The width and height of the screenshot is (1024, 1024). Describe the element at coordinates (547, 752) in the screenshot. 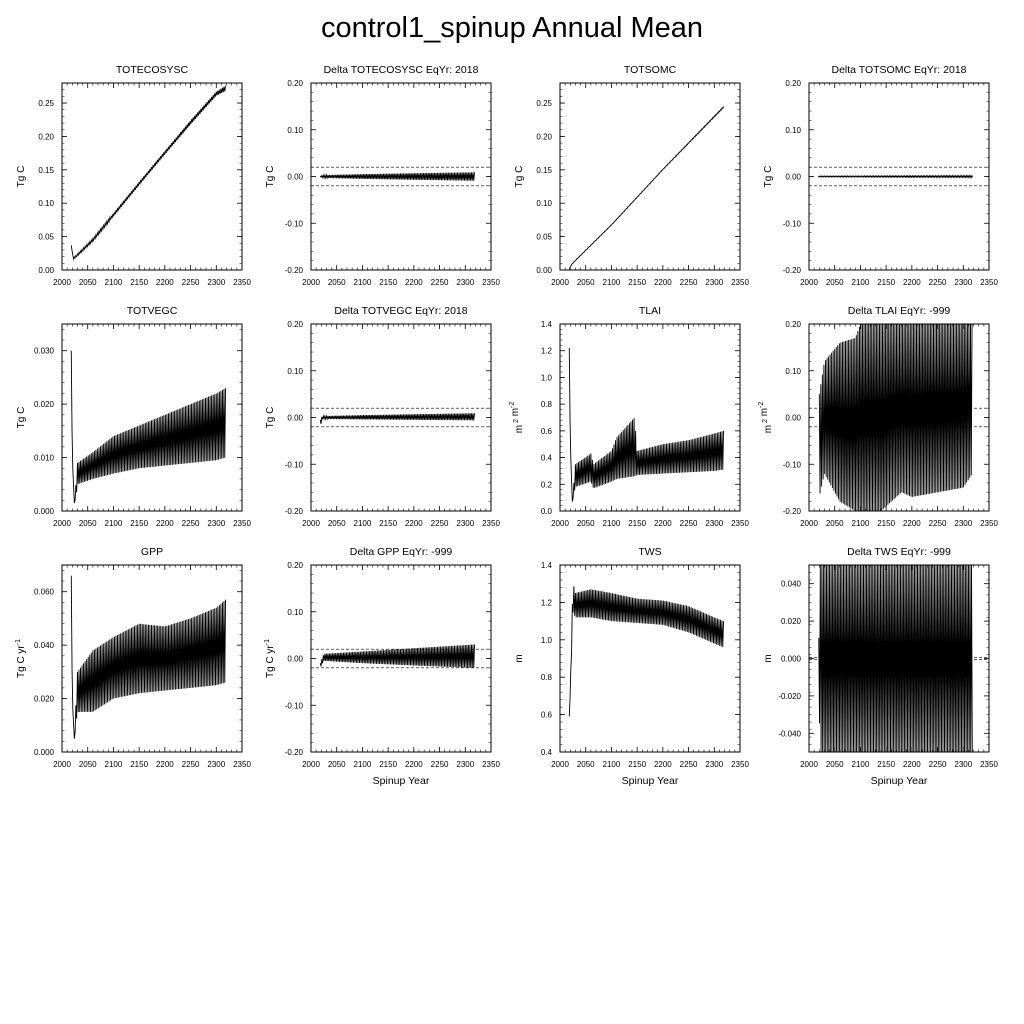

I see `y-tick-label: 0.4` at that location.